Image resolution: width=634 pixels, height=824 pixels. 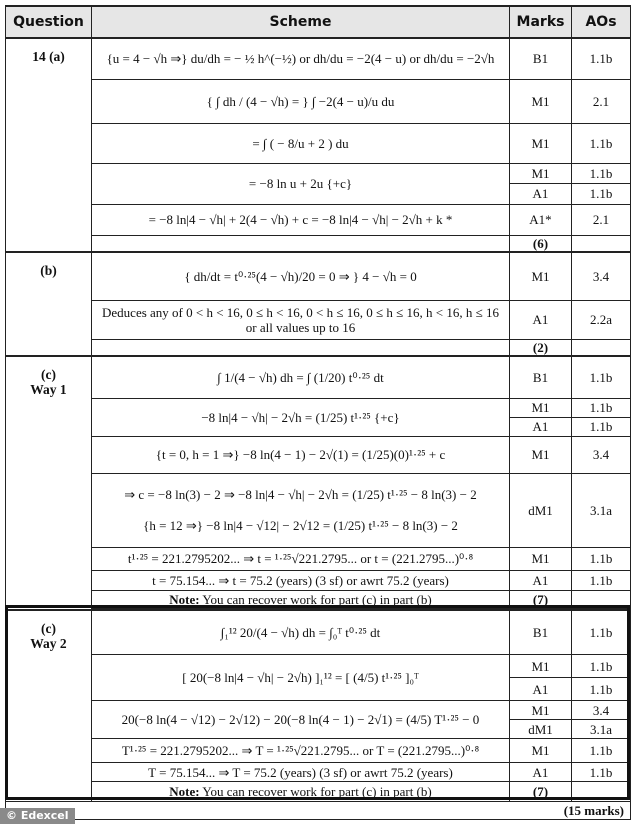 I want to click on total-row: (6), so click(x=318, y=243).